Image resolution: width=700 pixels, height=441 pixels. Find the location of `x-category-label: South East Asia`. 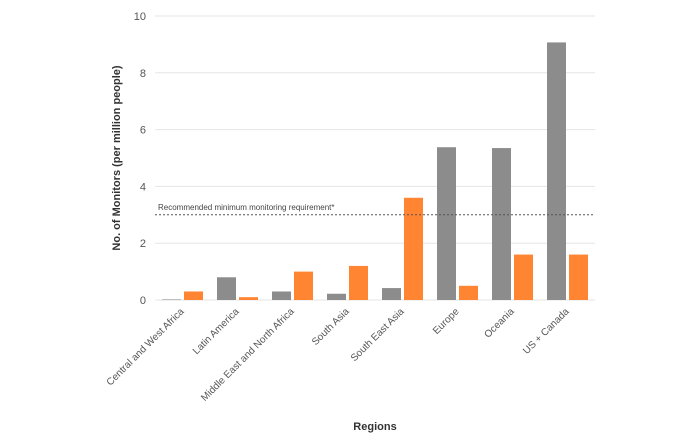

x-category-label: South East Asia is located at coordinates (378, 335).